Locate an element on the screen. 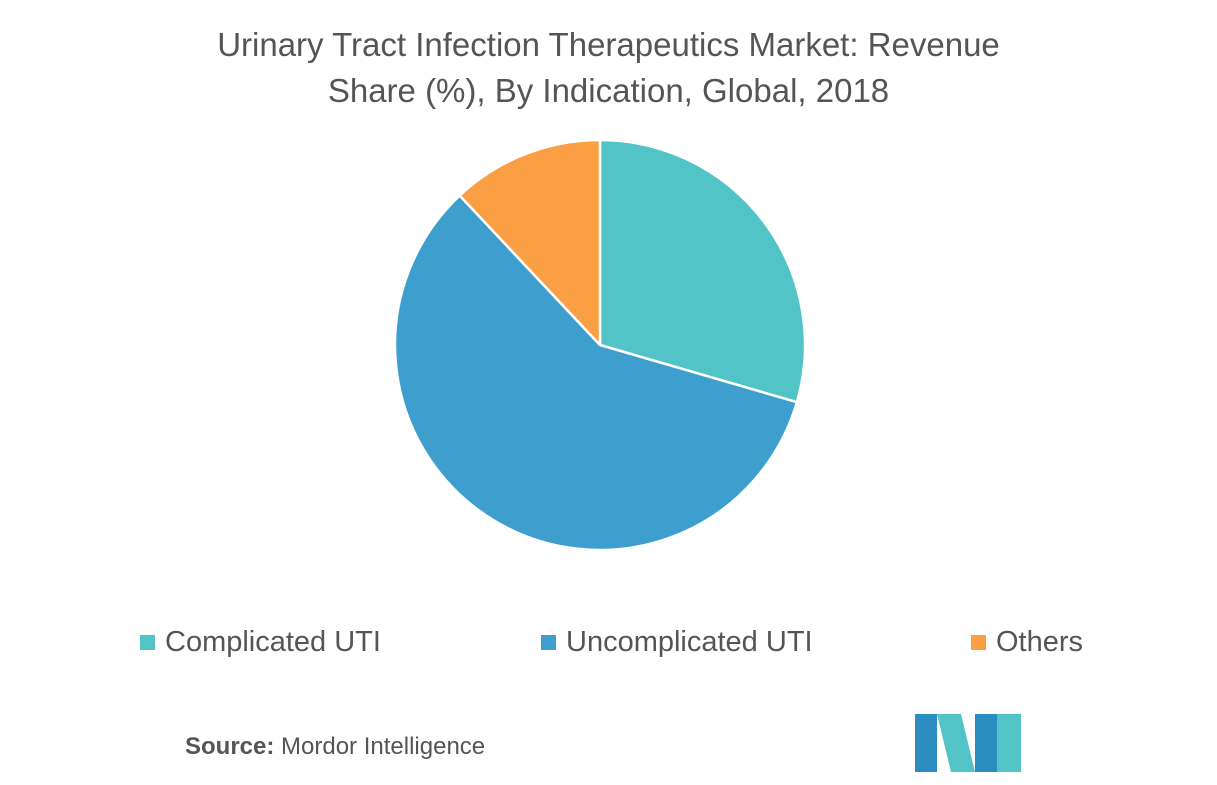  pie-slice-others is located at coordinates (530, 242).